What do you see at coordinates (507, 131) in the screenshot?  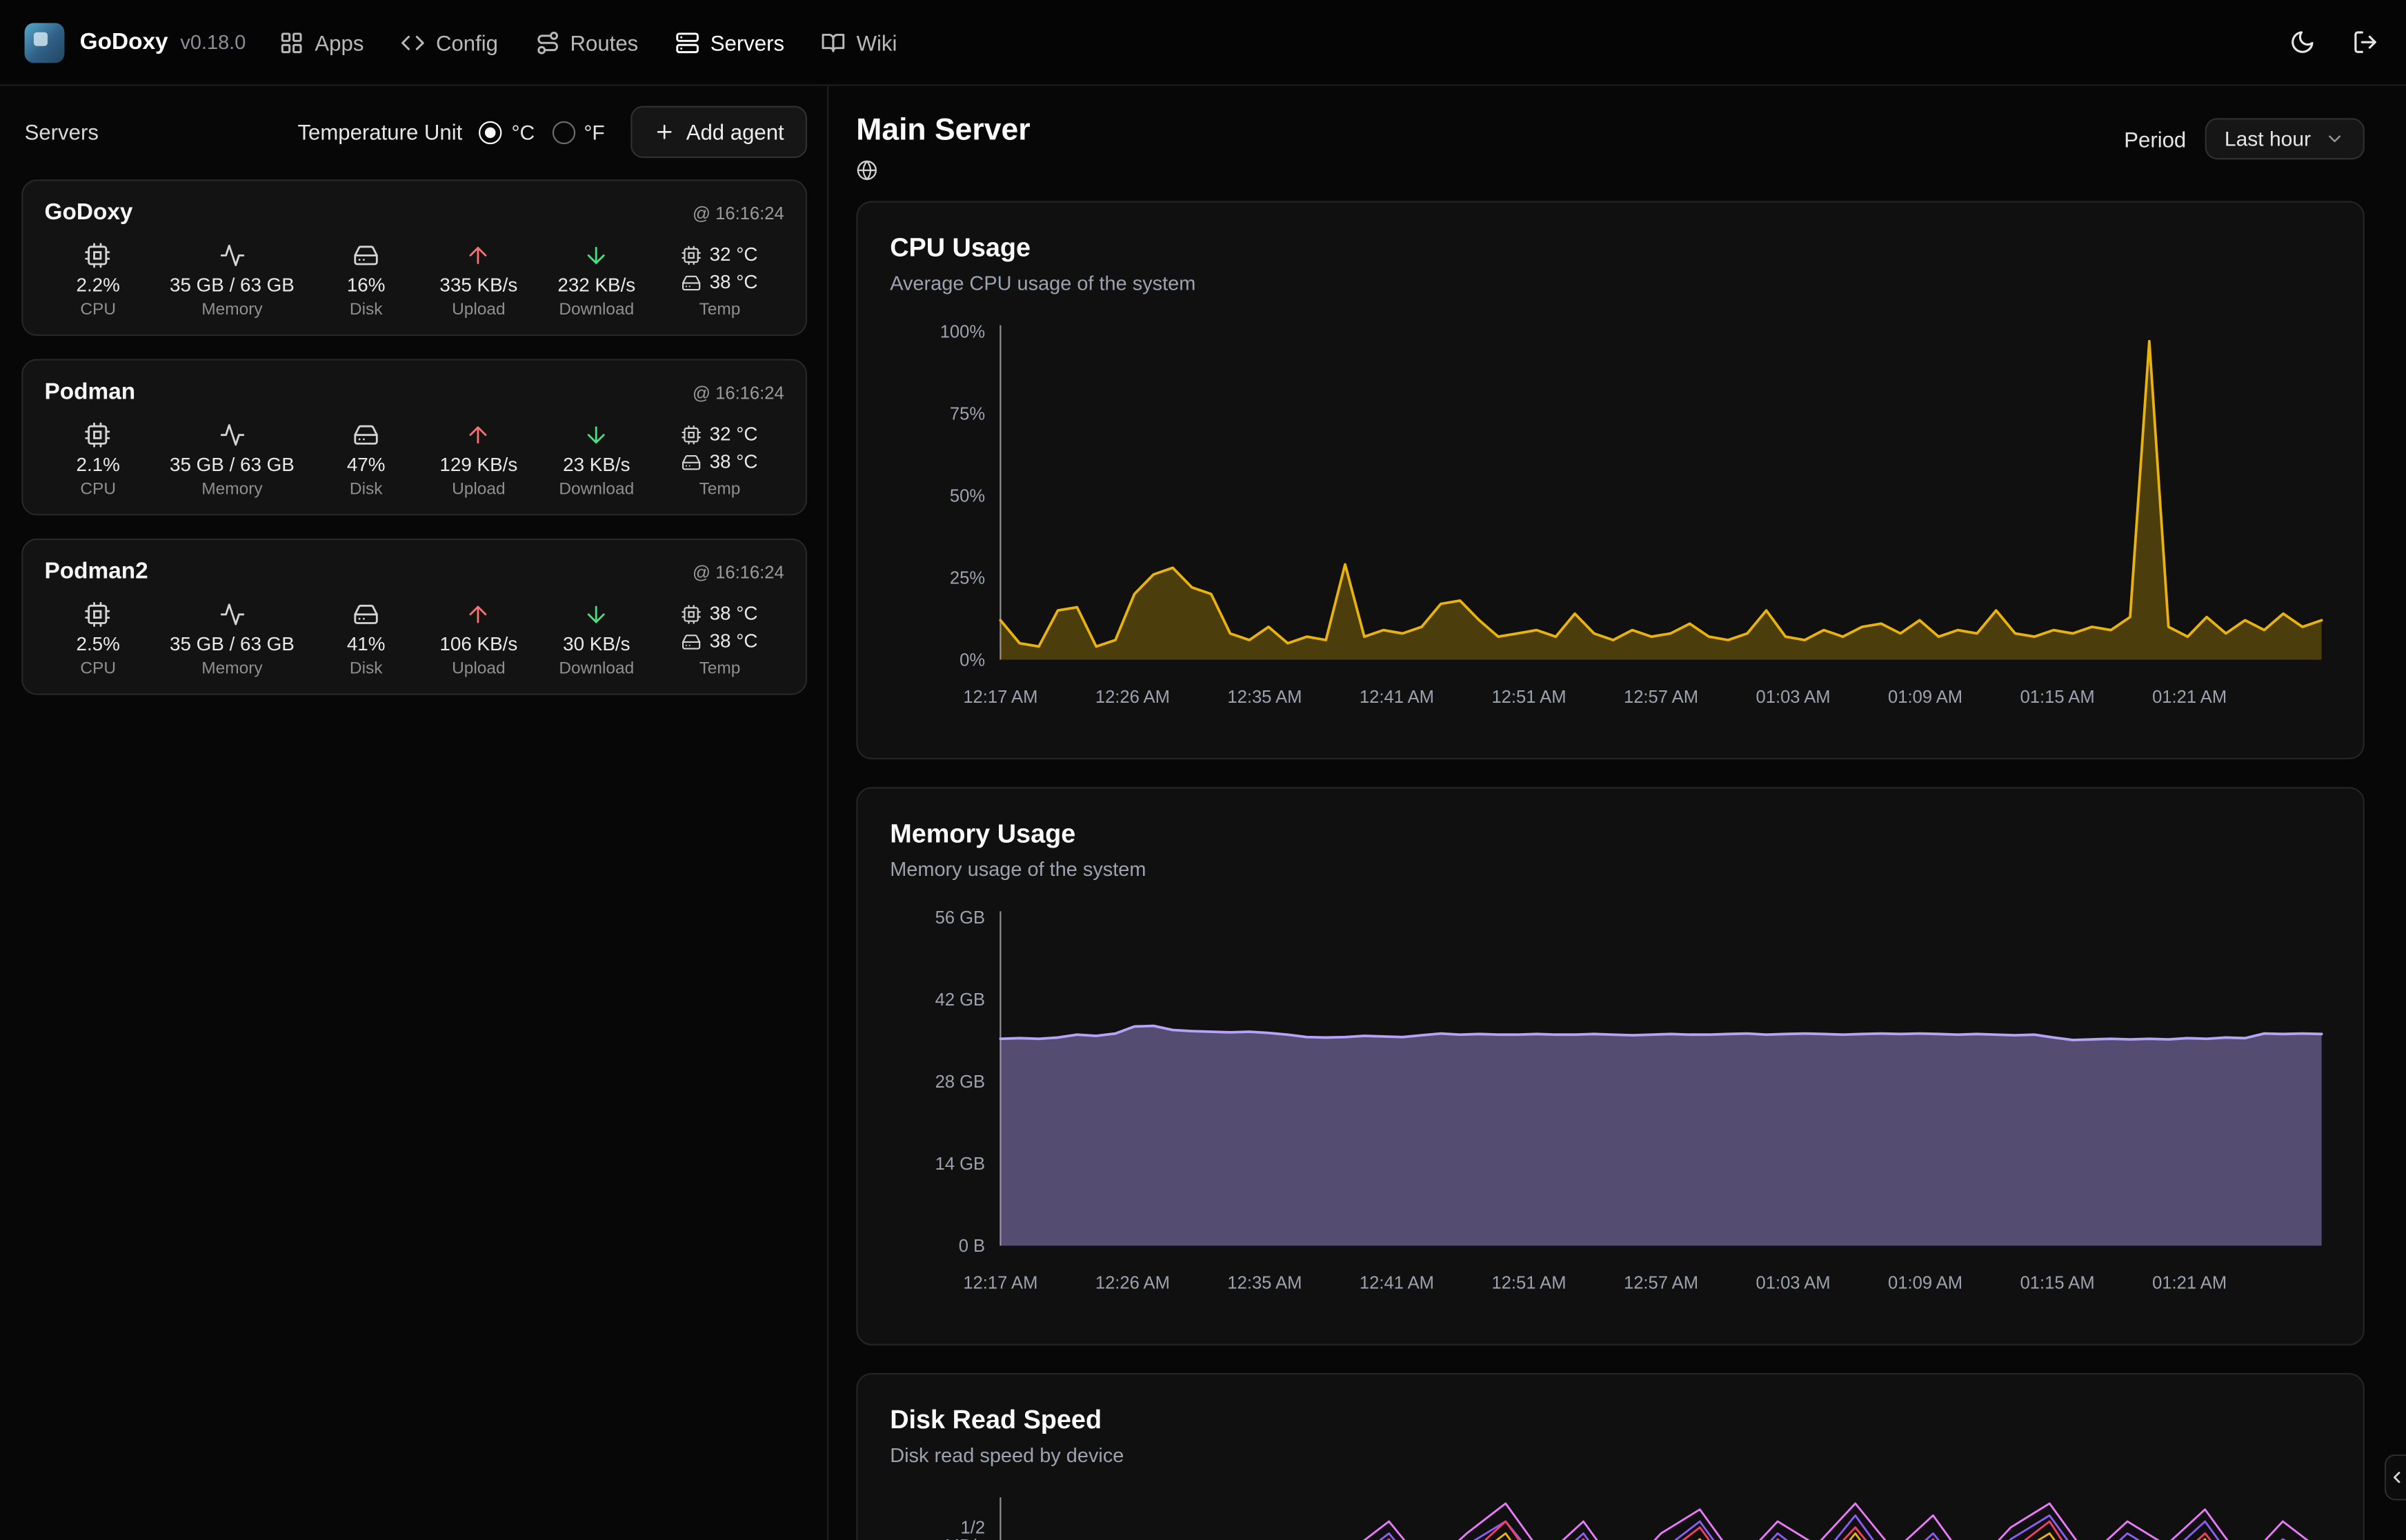 I see `celsius-radio: °C` at bounding box center [507, 131].